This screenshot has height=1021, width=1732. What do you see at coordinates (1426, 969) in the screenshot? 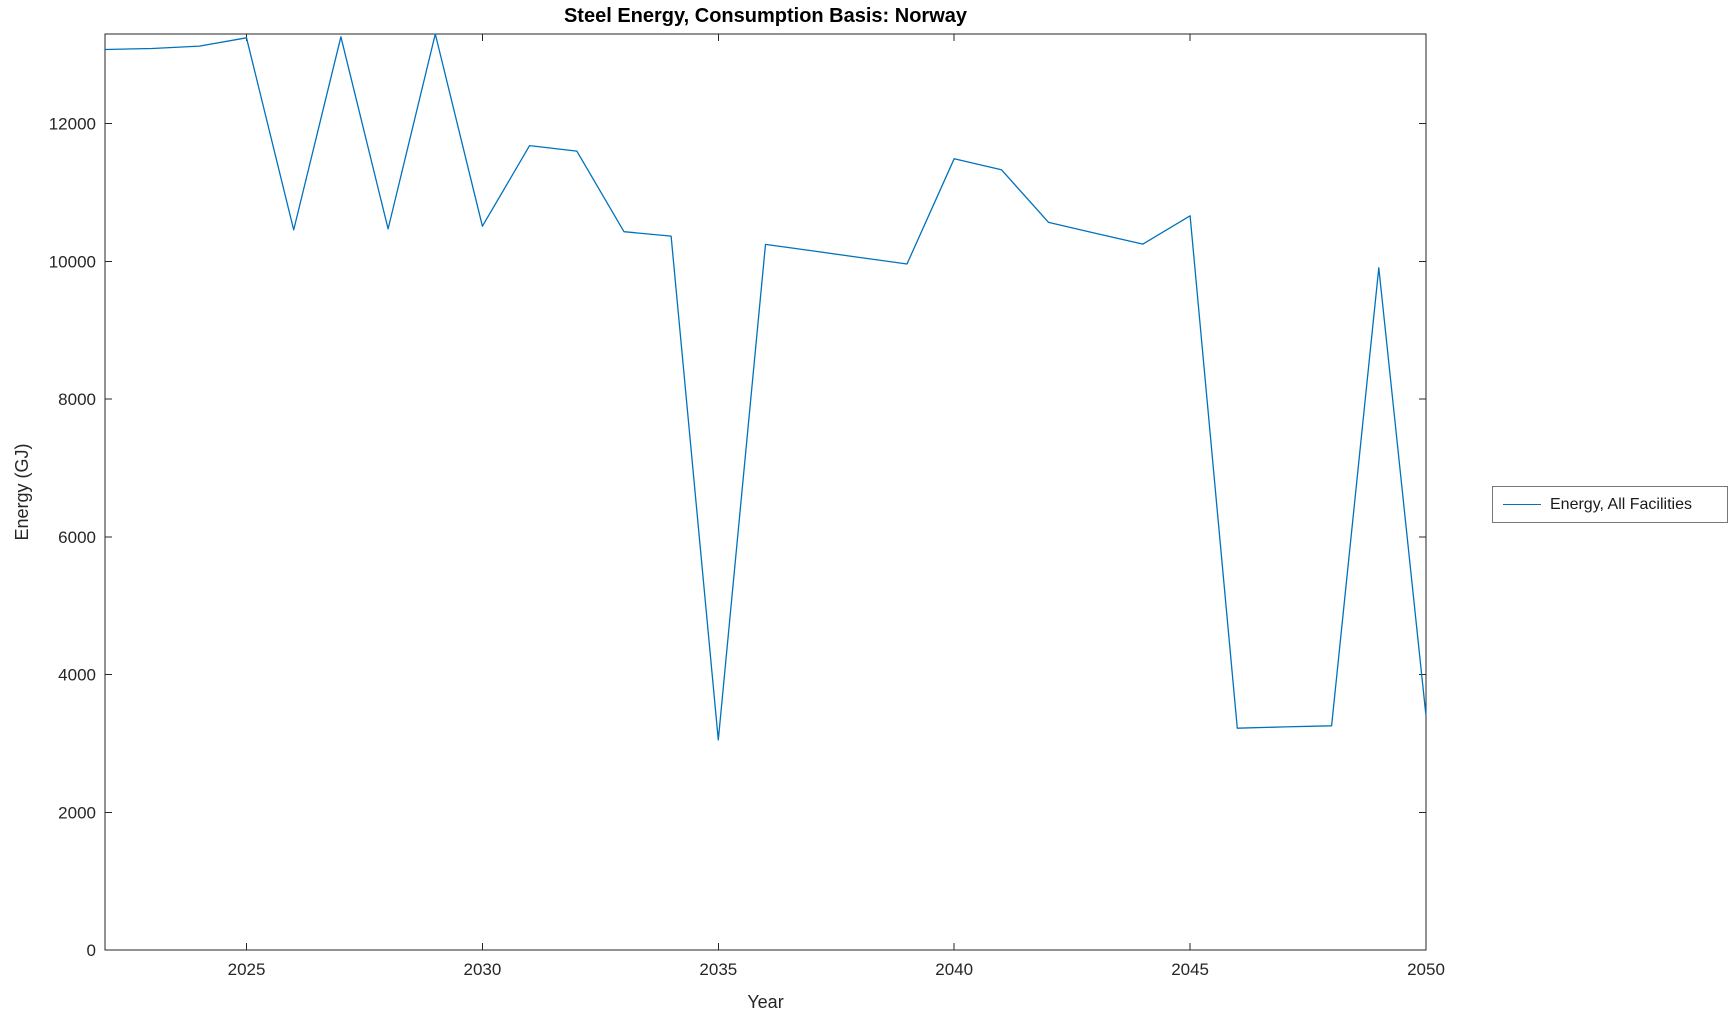
I see `x-tick-label: 2050` at bounding box center [1426, 969].